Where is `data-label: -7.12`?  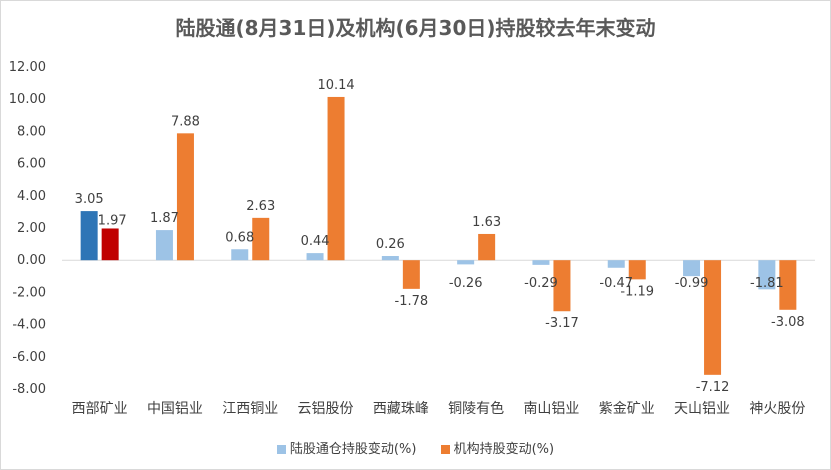 data-label: -7.12 is located at coordinates (713, 387).